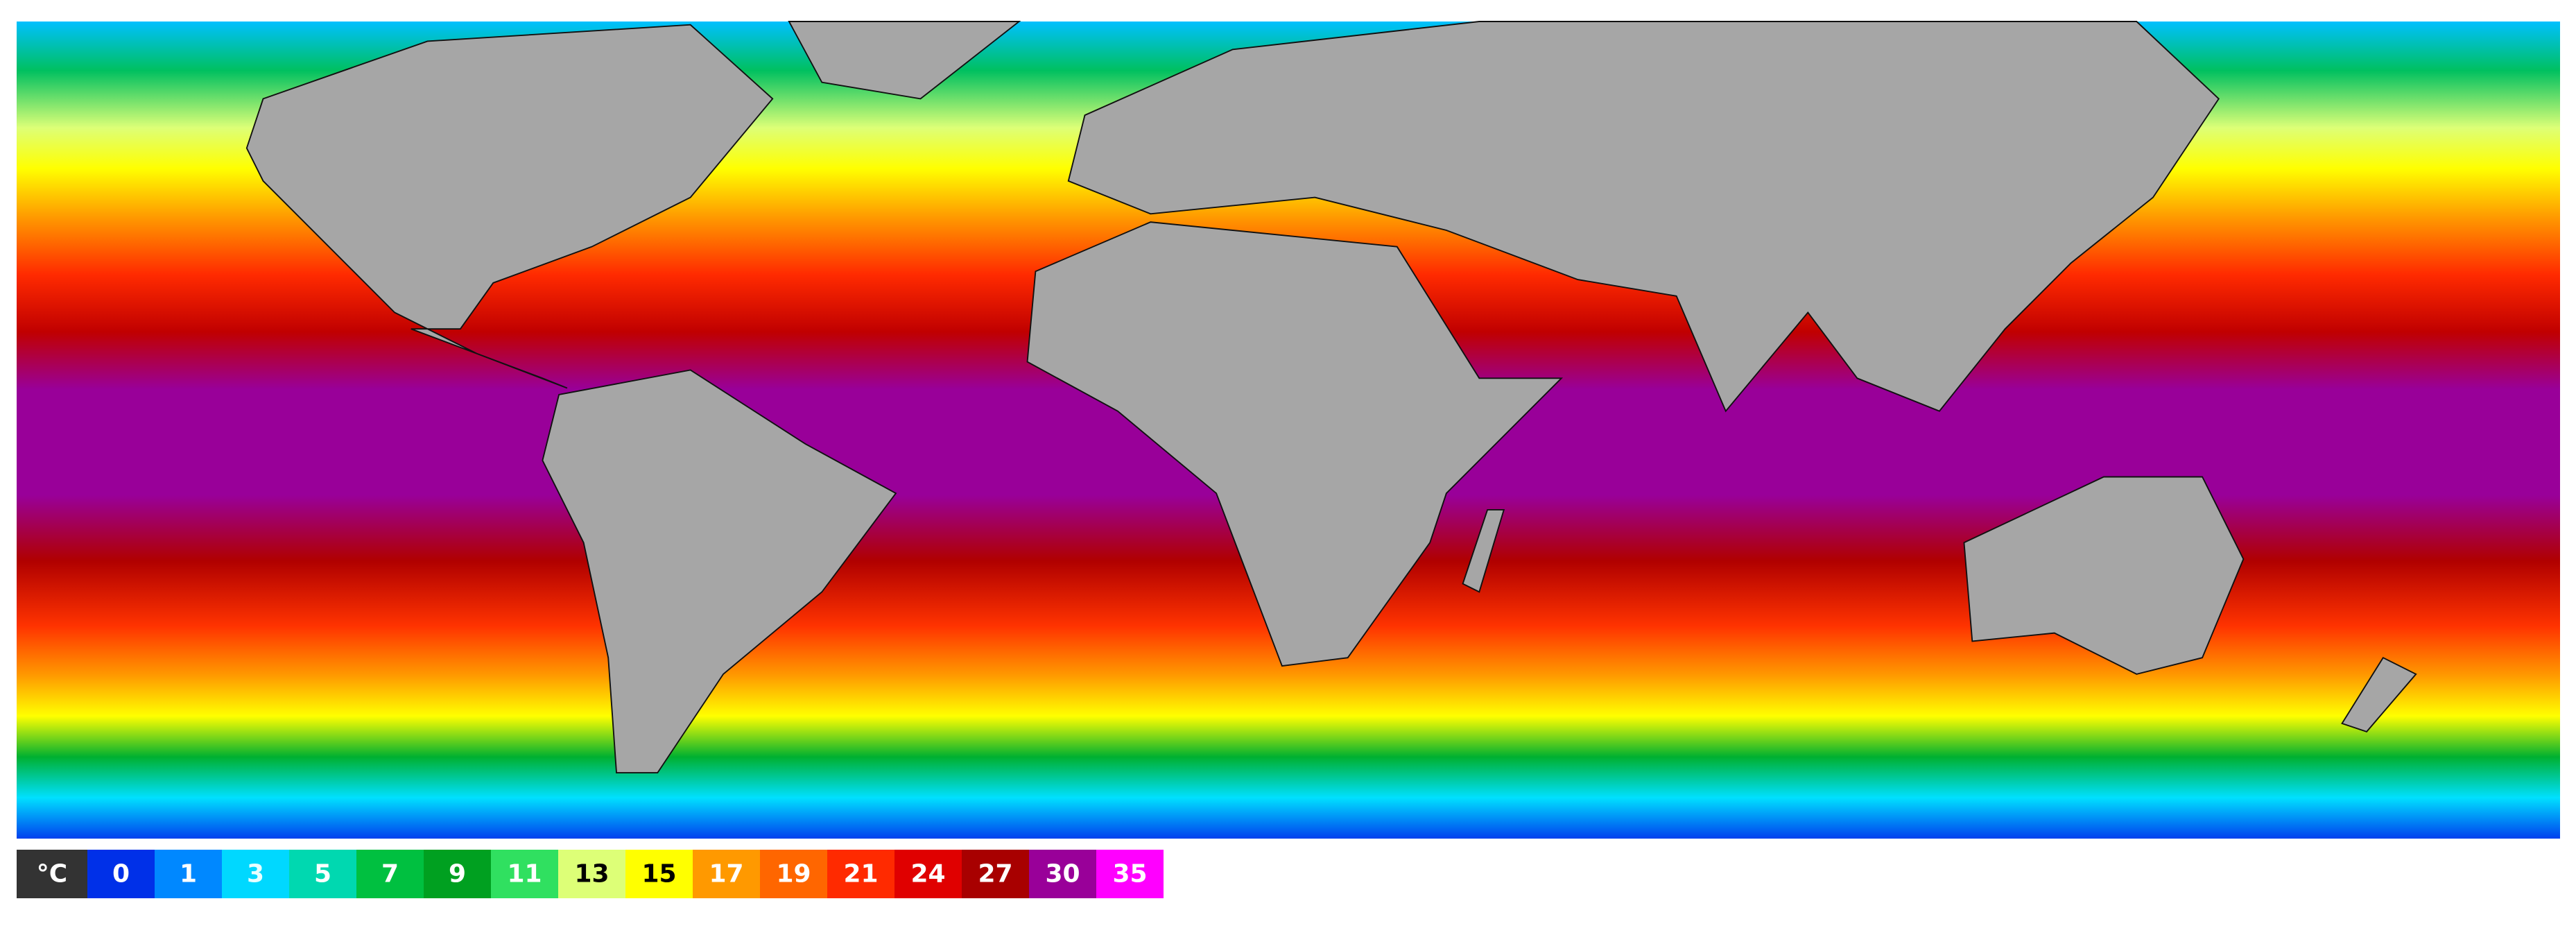  I want to click on new-zealand, so click(2379, 694).